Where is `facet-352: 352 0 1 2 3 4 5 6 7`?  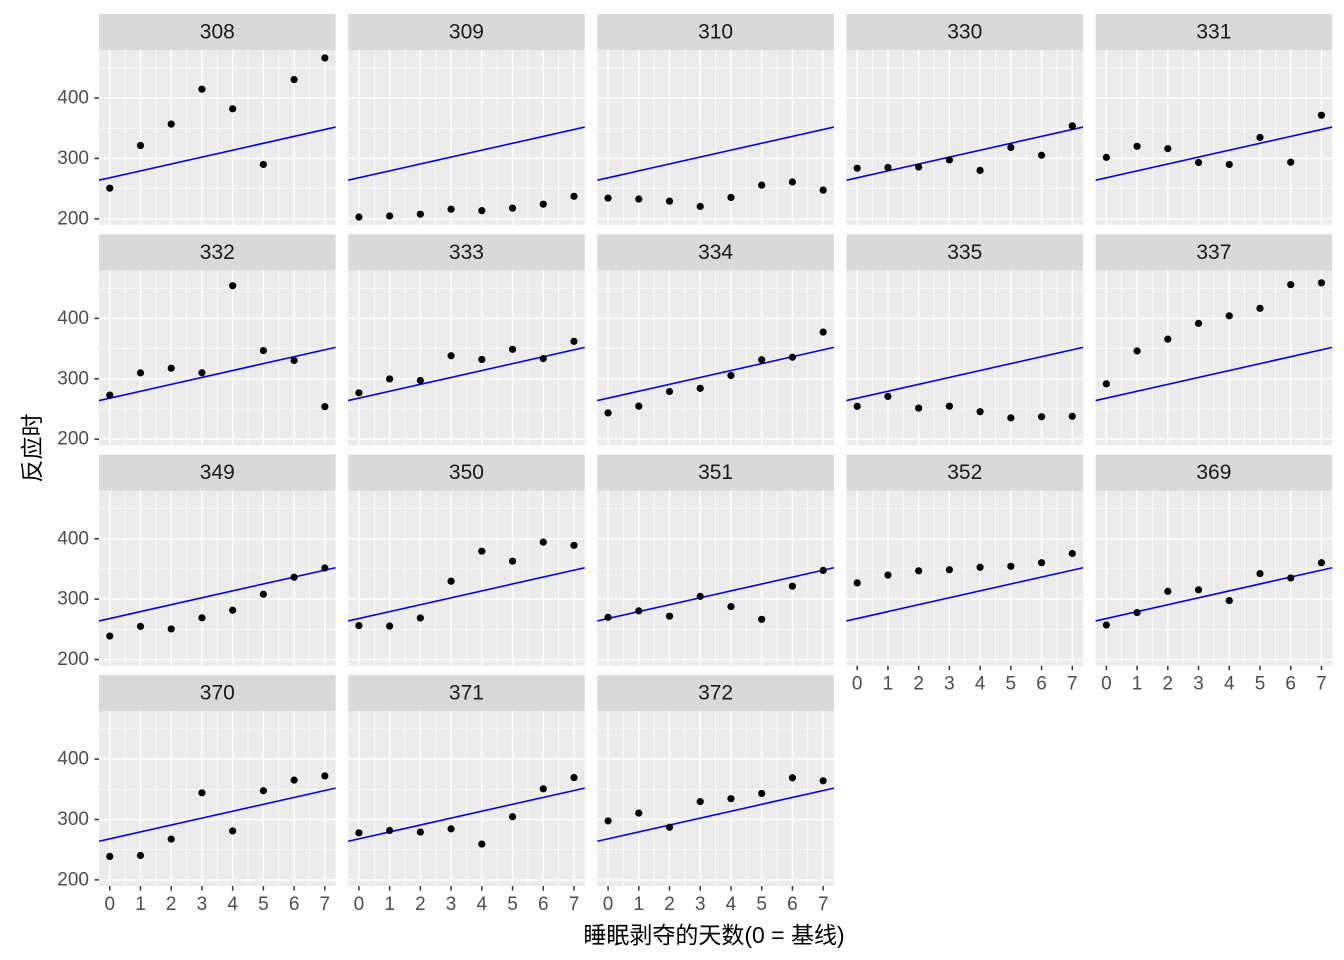
facet-352: 352 0 1 2 3 4 5 6 7 is located at coordinates (965, 574).